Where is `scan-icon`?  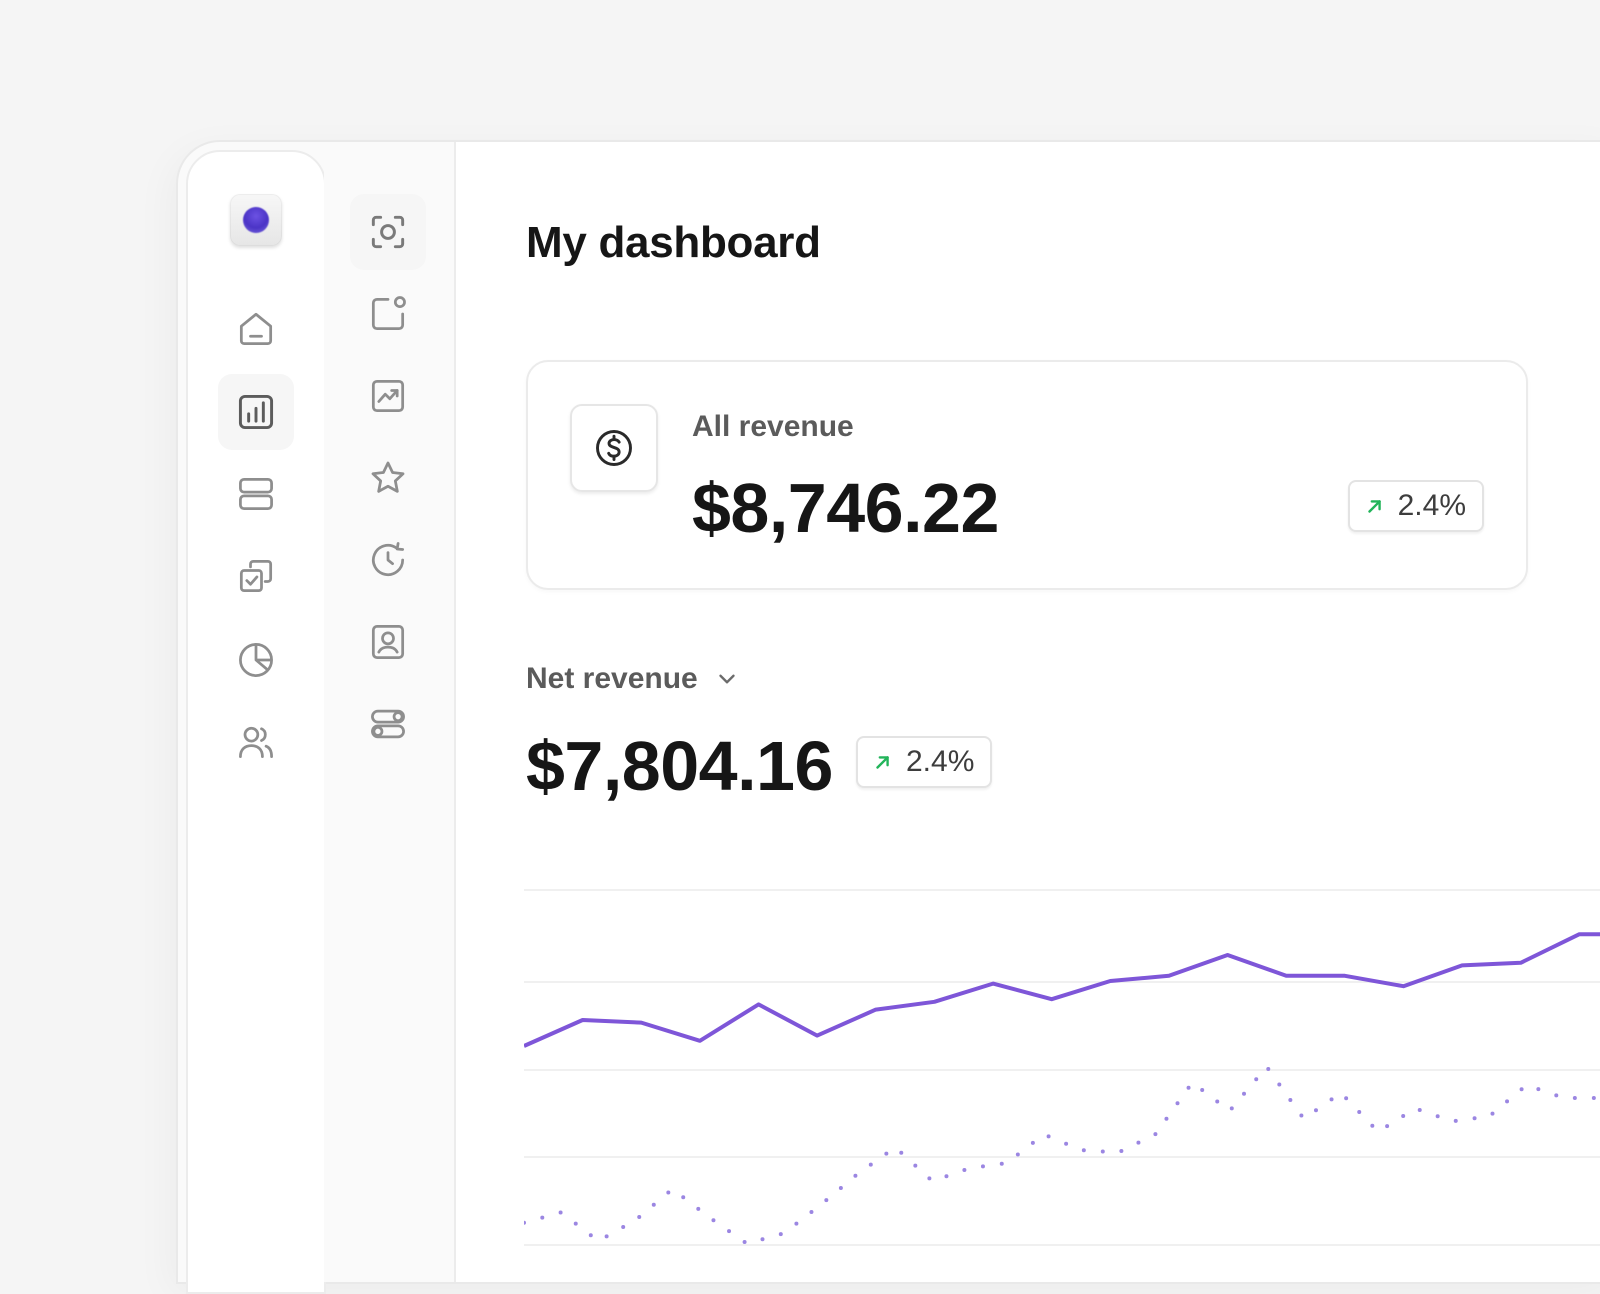
scan-icon is located at coordinates (388, 232).